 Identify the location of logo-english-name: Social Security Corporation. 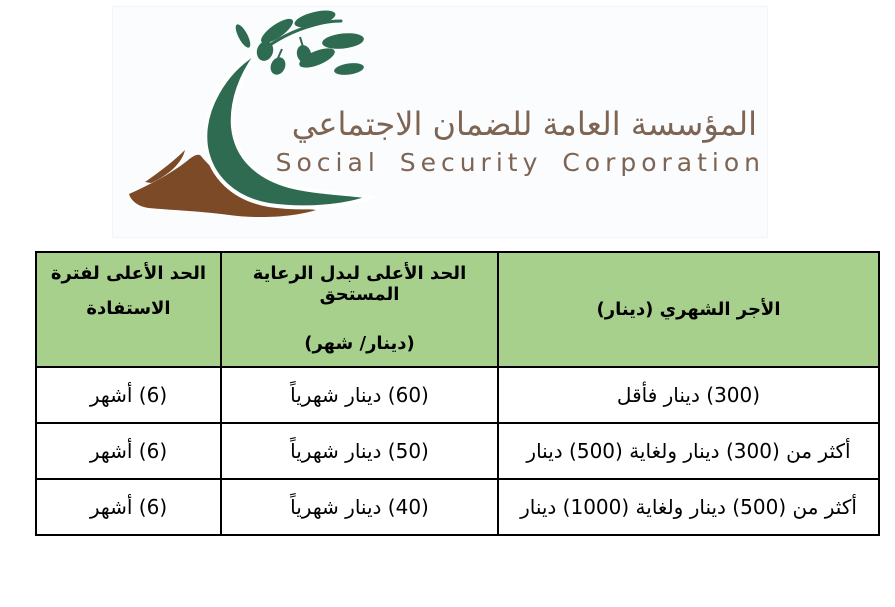
(520, 162).